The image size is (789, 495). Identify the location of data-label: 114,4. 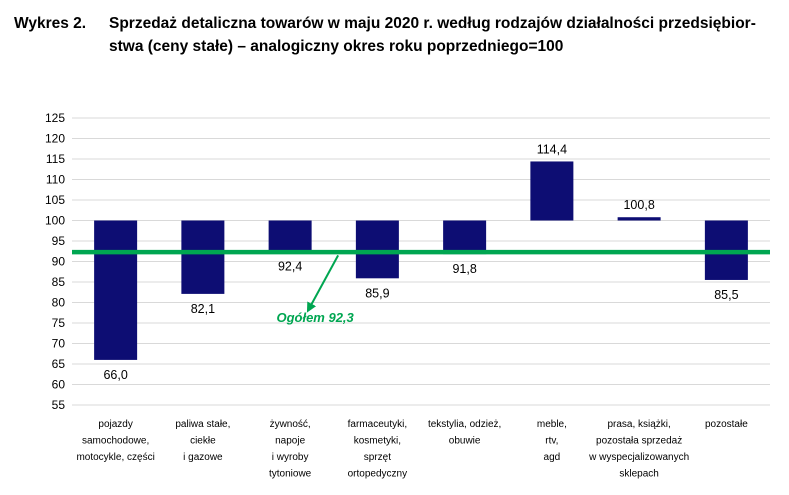
(552, 149).